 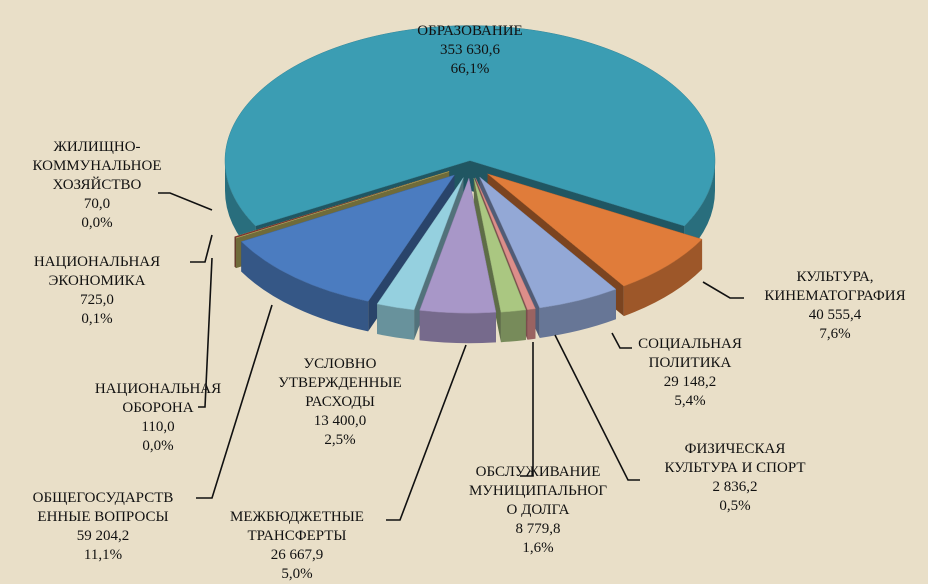 I want to click on value-label: 13 400,0, so click(x=340, y=421).